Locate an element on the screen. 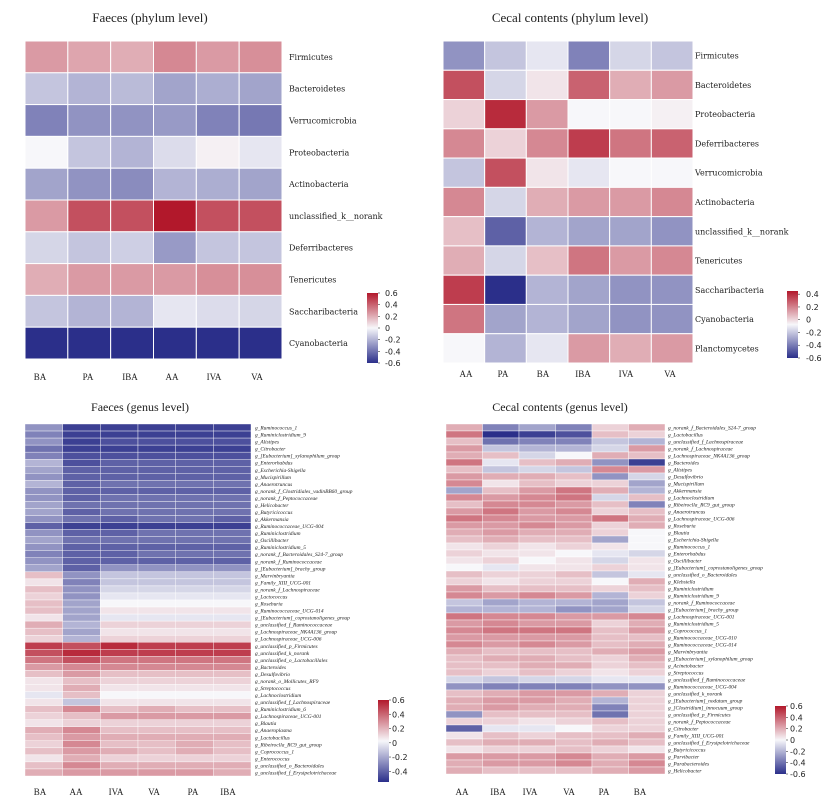  column-label: IBA is located at coordinates (228, 792).